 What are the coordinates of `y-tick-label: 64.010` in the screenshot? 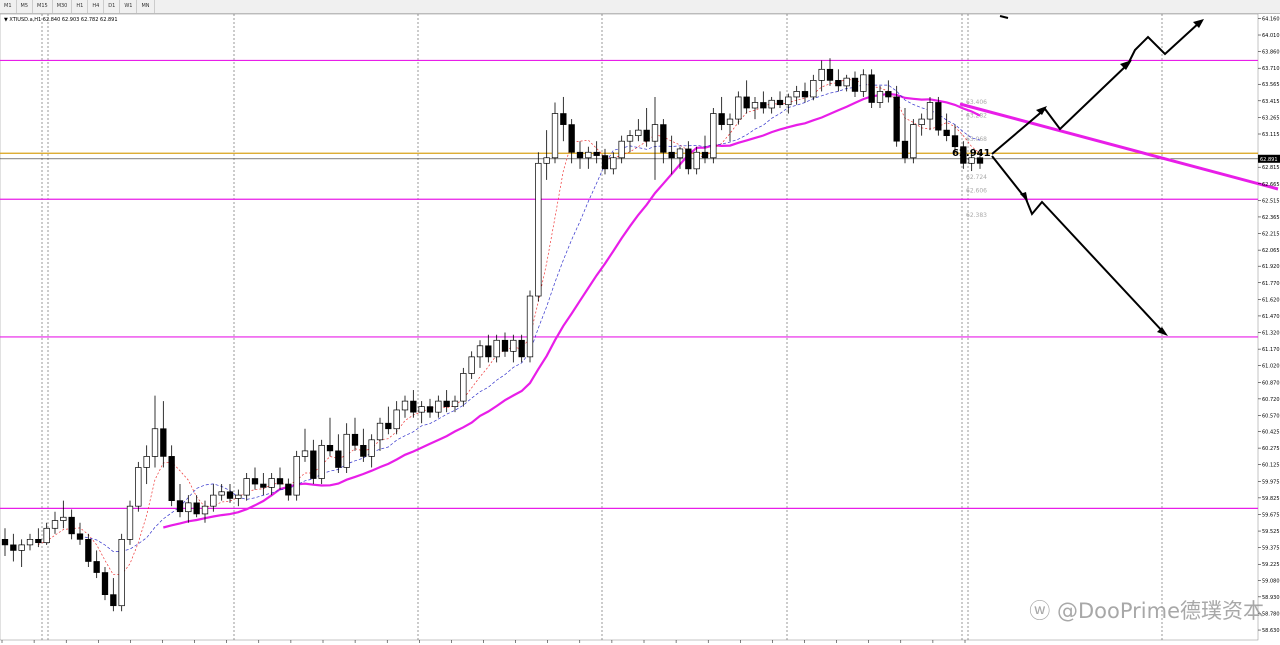 It's located at (1271, 36).